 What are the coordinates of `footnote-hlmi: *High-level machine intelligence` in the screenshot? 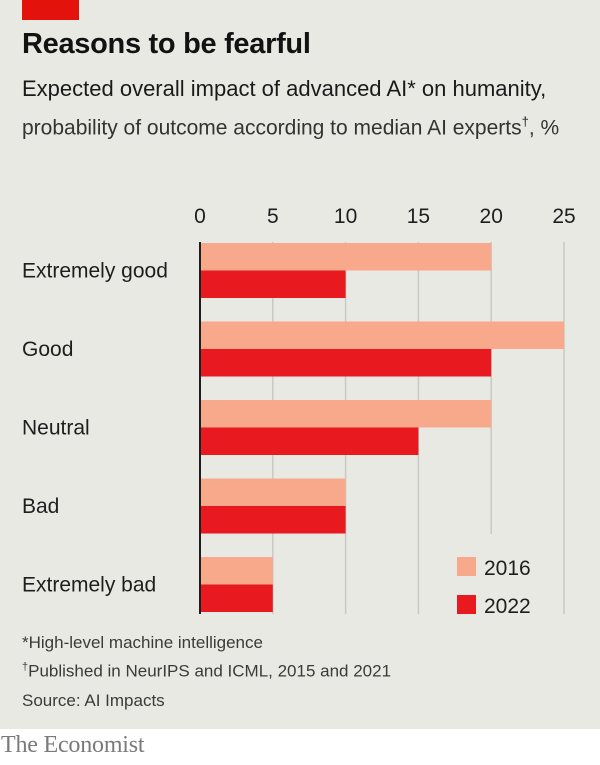 It's located at (142, 642).